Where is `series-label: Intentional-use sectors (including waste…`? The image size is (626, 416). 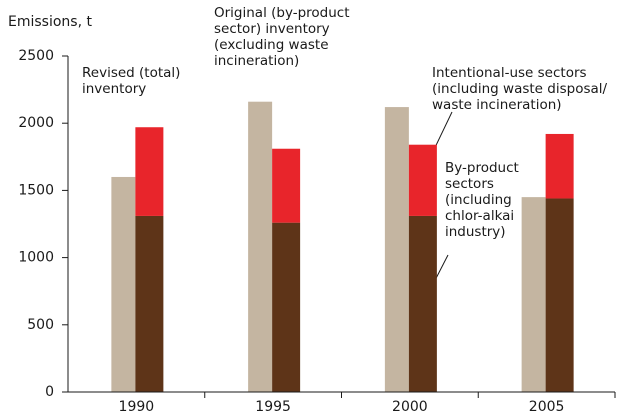 series-label: Intentional-use sectors (including waste… is located at coordinates (520, 89).